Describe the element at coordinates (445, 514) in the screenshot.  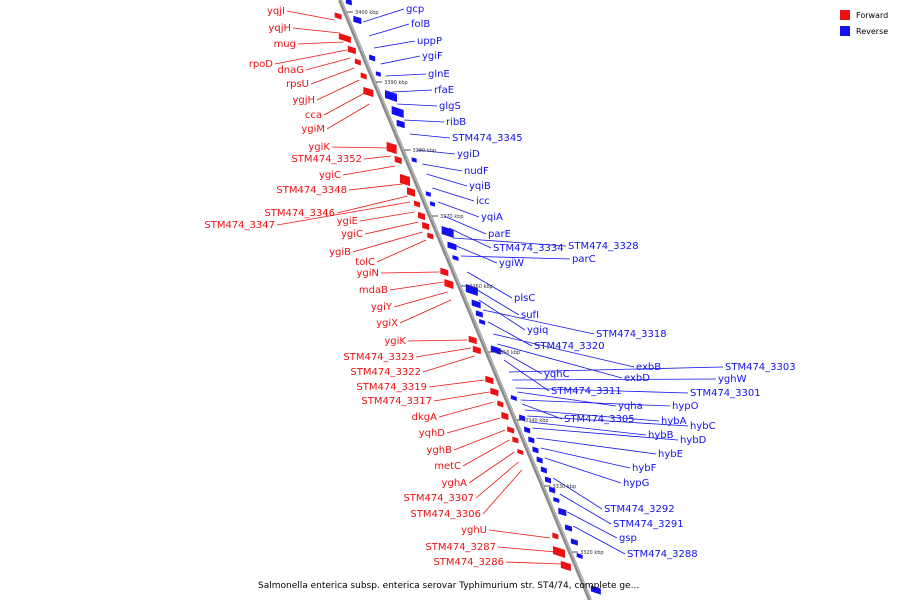
I see `forward-gene-label: STM474_3306` at that location.